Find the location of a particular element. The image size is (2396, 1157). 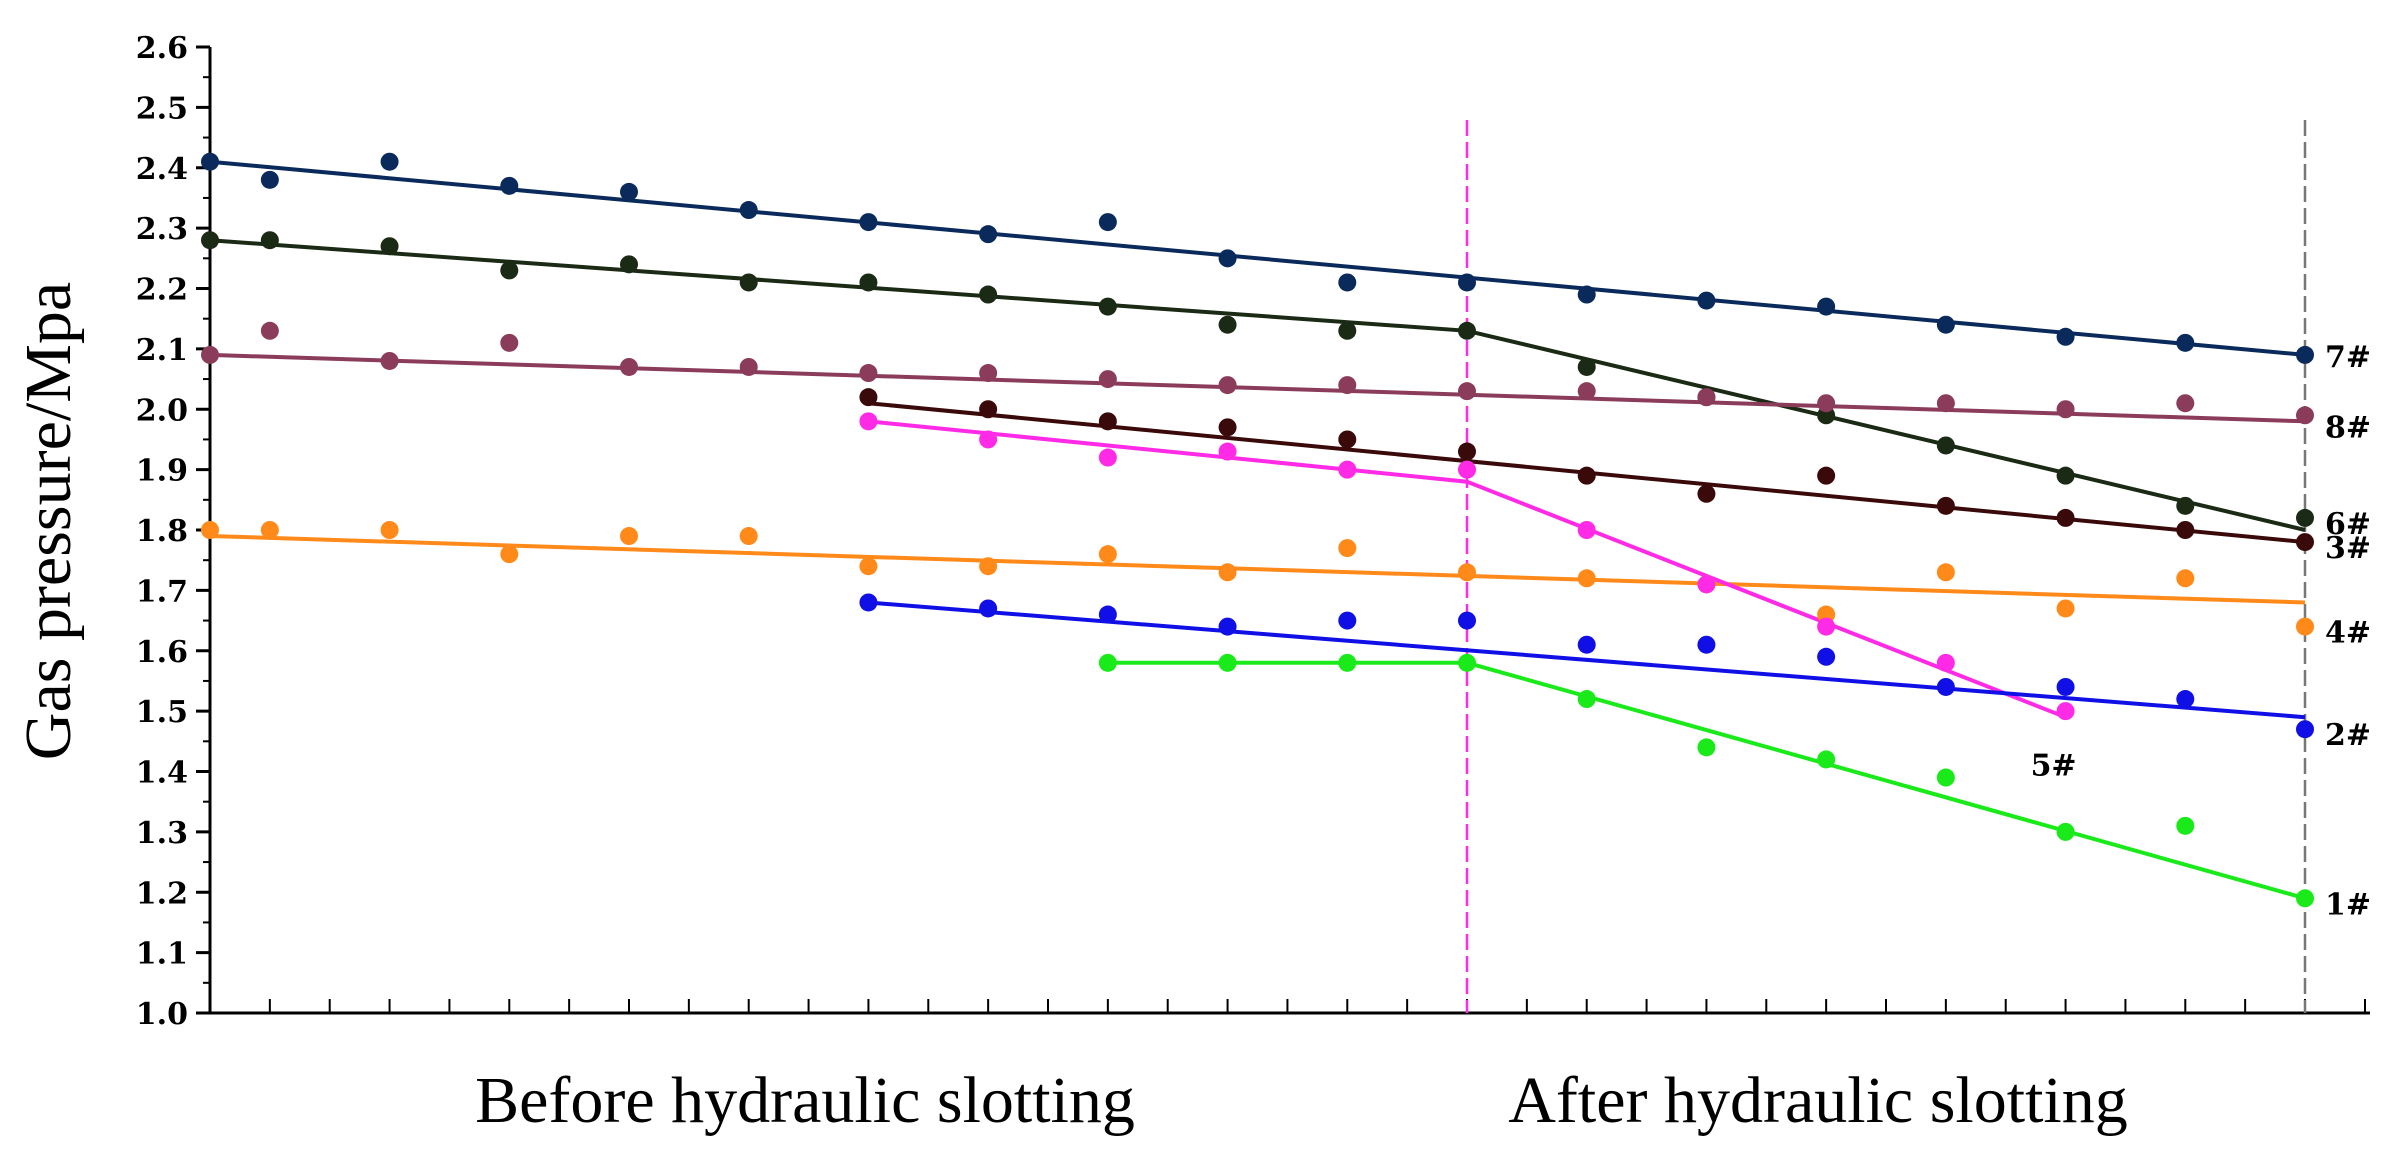

y-tick-label: 1.5 is located at coordinates (162, 712).